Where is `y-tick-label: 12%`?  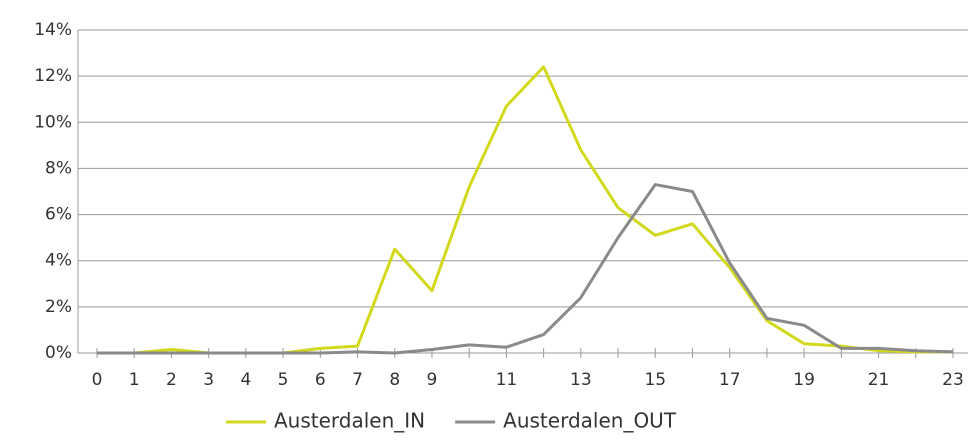
y-tick-label: 12% is located at coordinates (53, 76).